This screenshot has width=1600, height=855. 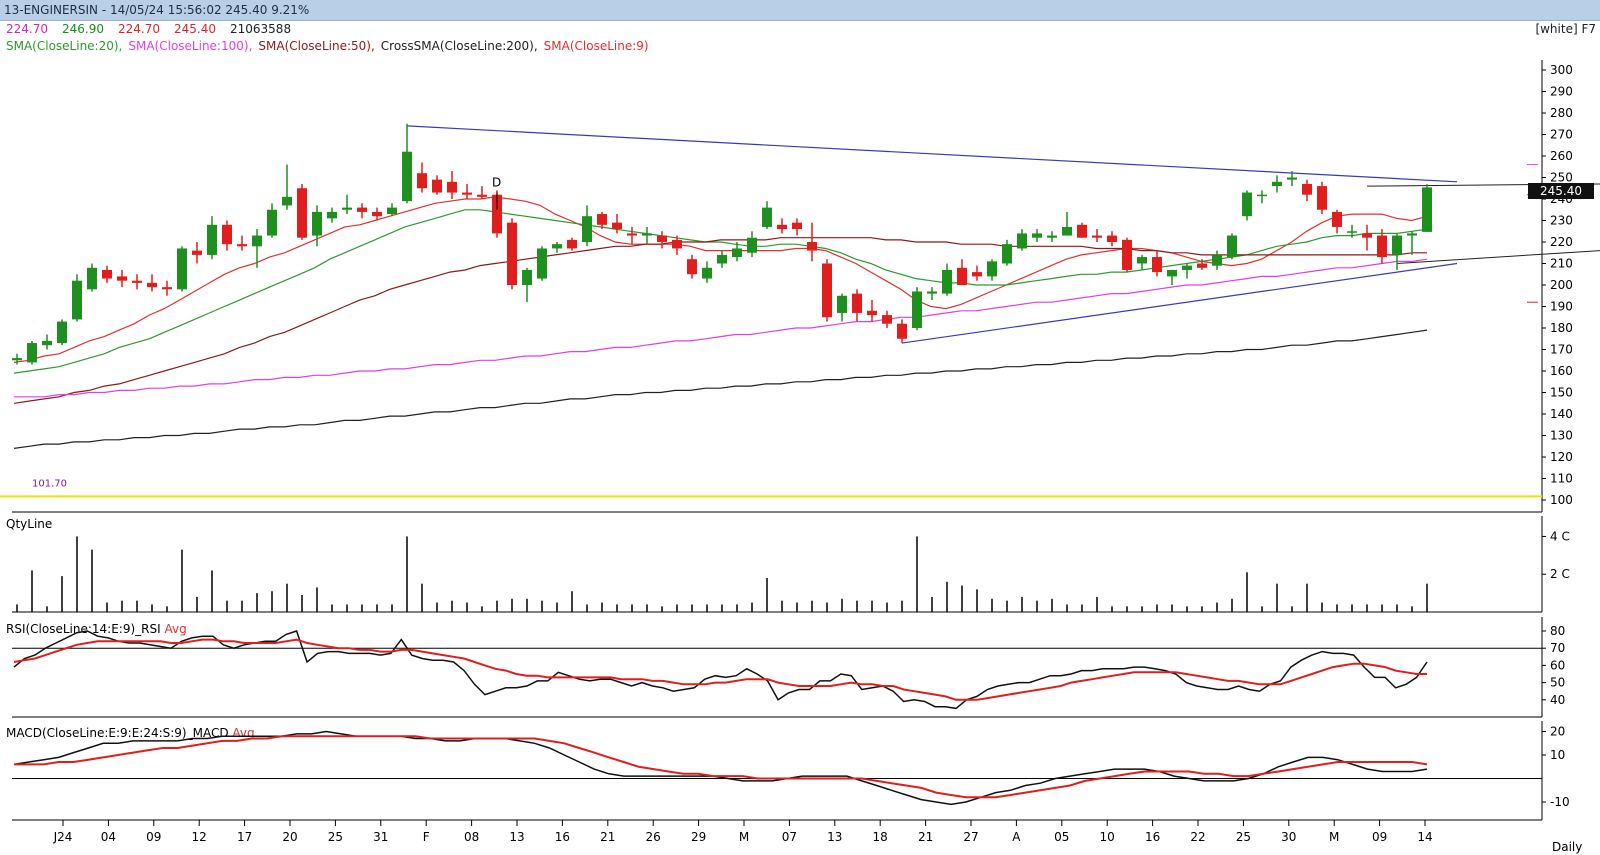 What do you see at coordinates (789, 837) in the screenshot?
I see `time-tick-label: 07` at bounding box center [789, 837].